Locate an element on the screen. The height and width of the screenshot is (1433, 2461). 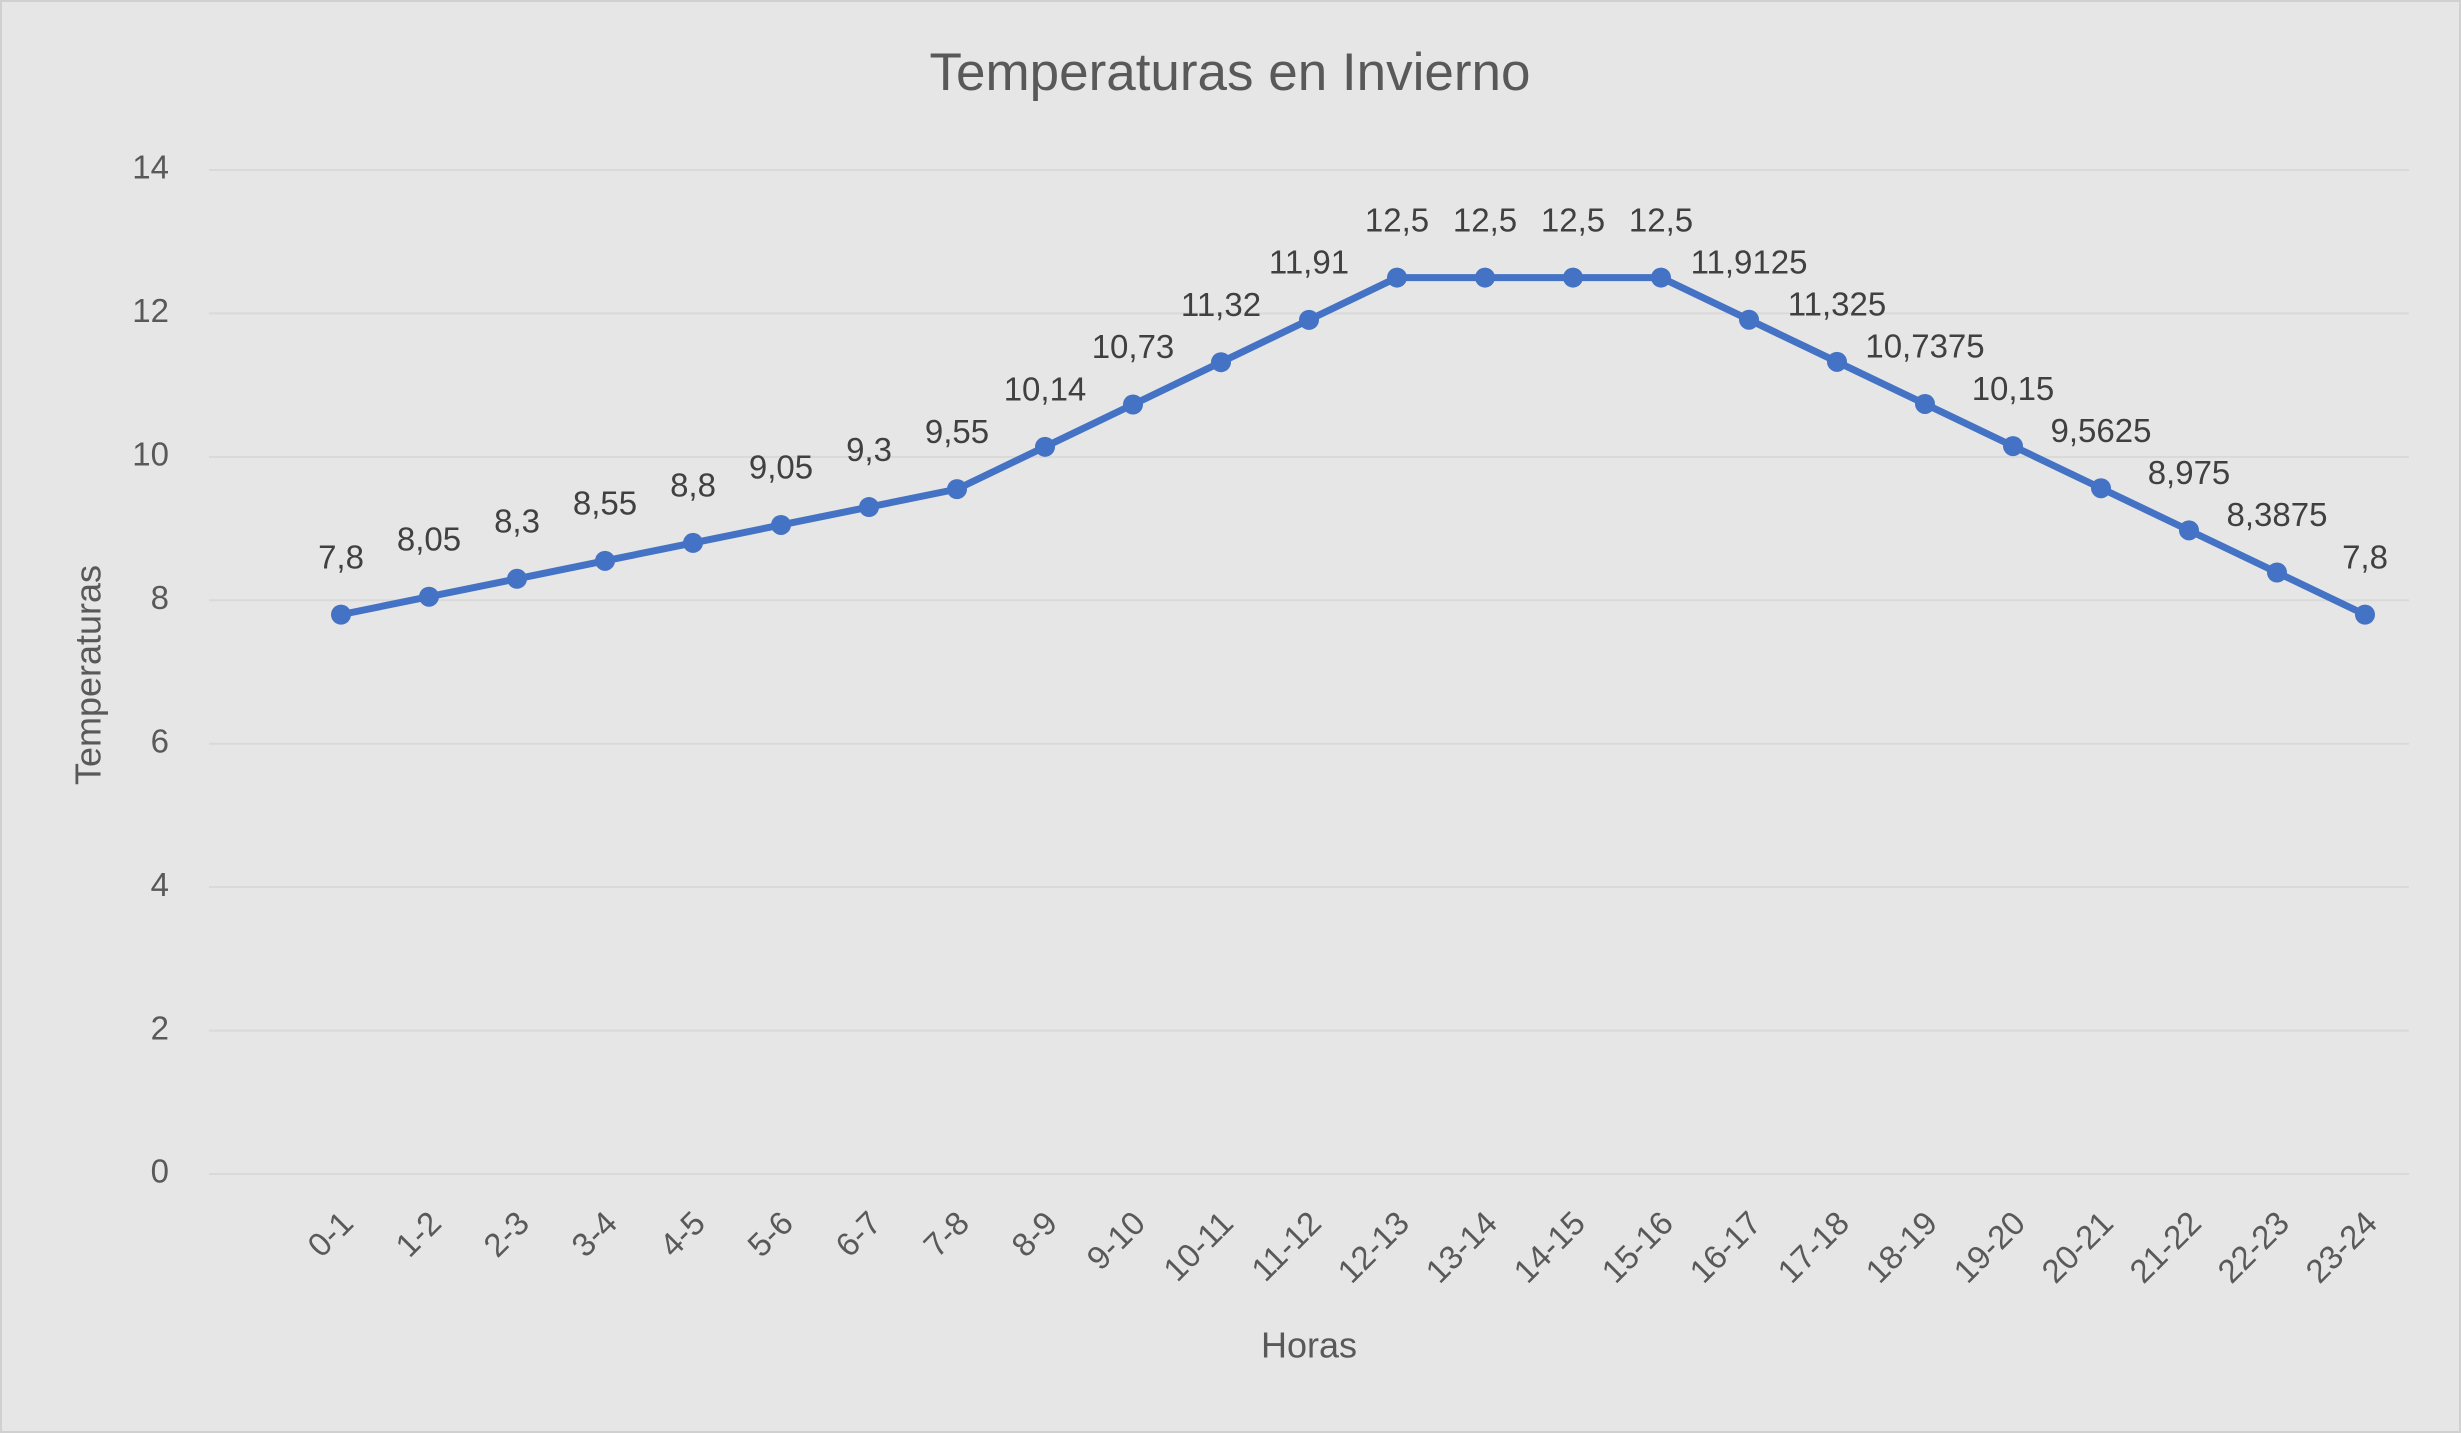
data-label: 9,55 is located at coordinates (957, 431).